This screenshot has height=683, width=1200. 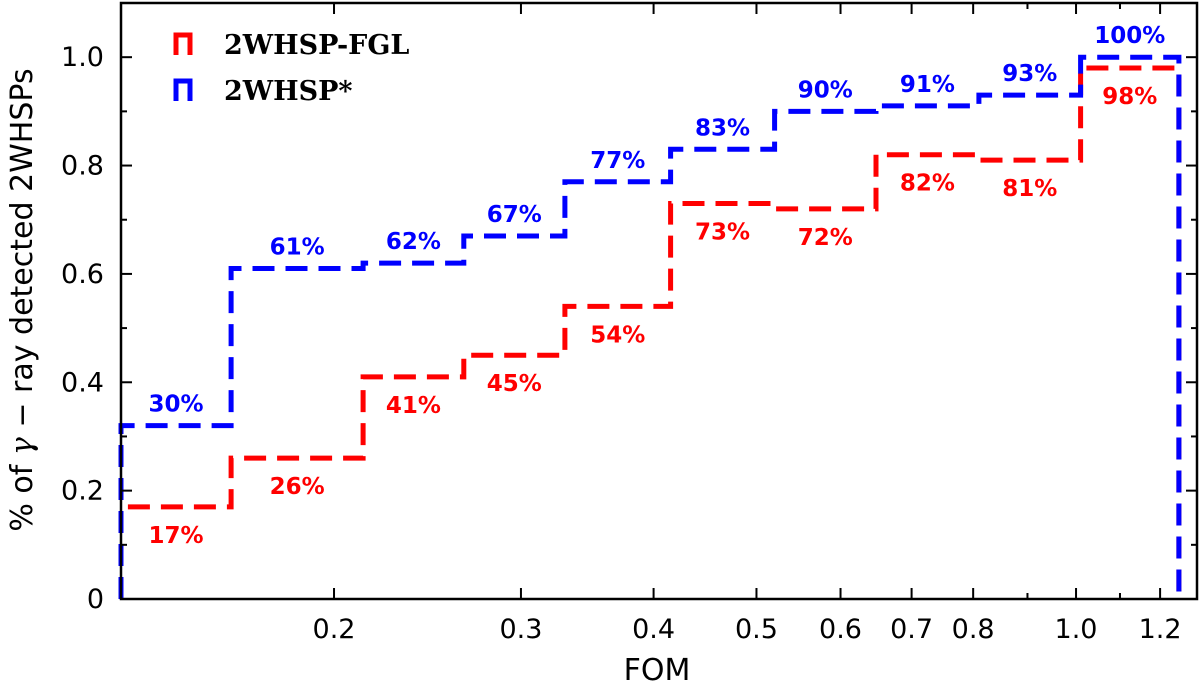 What do you see at coordinates (520, 629) in the screenshot?
I see `x-tick-label: 0.3` at bounding box center [520, 629].